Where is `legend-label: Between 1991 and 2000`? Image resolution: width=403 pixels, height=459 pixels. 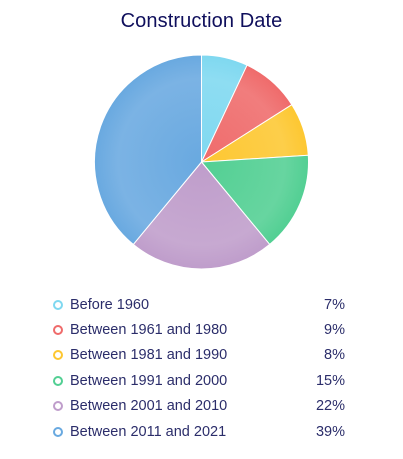 legend-label: Between 1991 and 2000 is located at coordinates (149, 380).